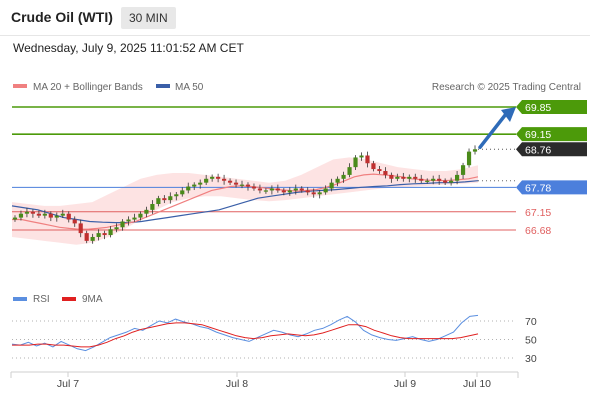 The height and width of the screenshot is (400, 590). What do you see at coordinates (62, 17) in the screenshot?
I see `instrument-title: Crude Oil (WTI)` at bounding box center [62, 17].